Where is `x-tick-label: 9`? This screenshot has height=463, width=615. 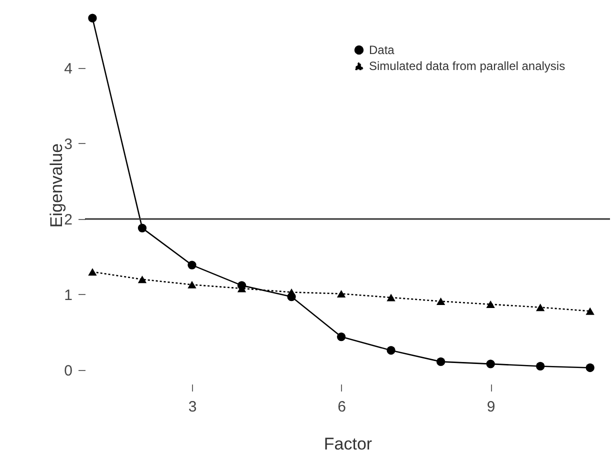
x-tick-label: 9 is located at coordinates (491, 407).